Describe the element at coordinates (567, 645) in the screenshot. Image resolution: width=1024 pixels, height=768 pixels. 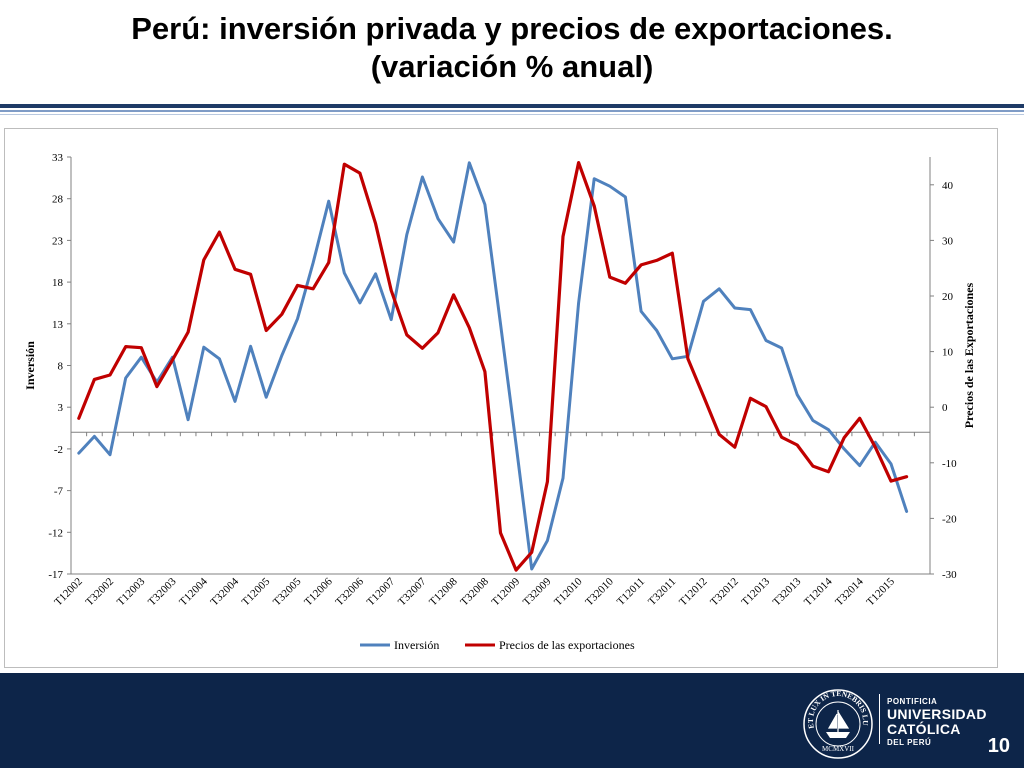
I see `legend-label: Precios de las exportaciones` at that location.